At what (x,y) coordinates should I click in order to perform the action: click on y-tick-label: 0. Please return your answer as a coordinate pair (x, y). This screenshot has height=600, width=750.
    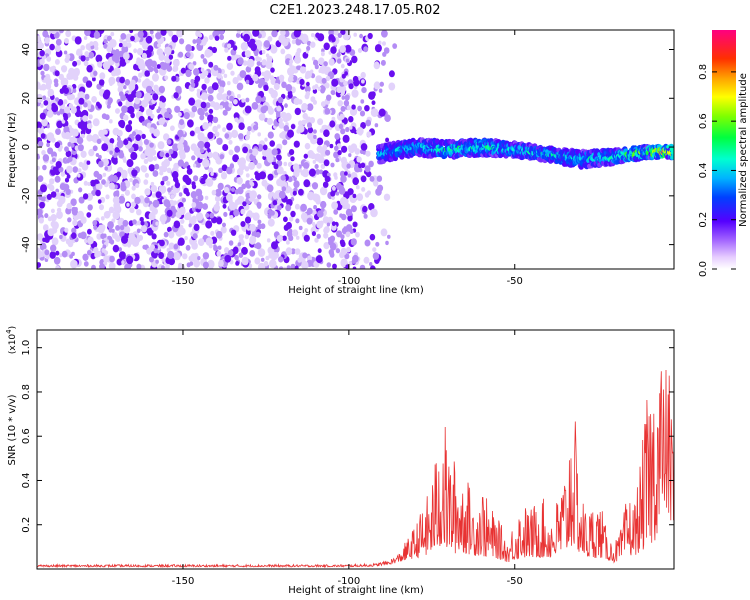
    Looking at the image, I should click on (26, 147).